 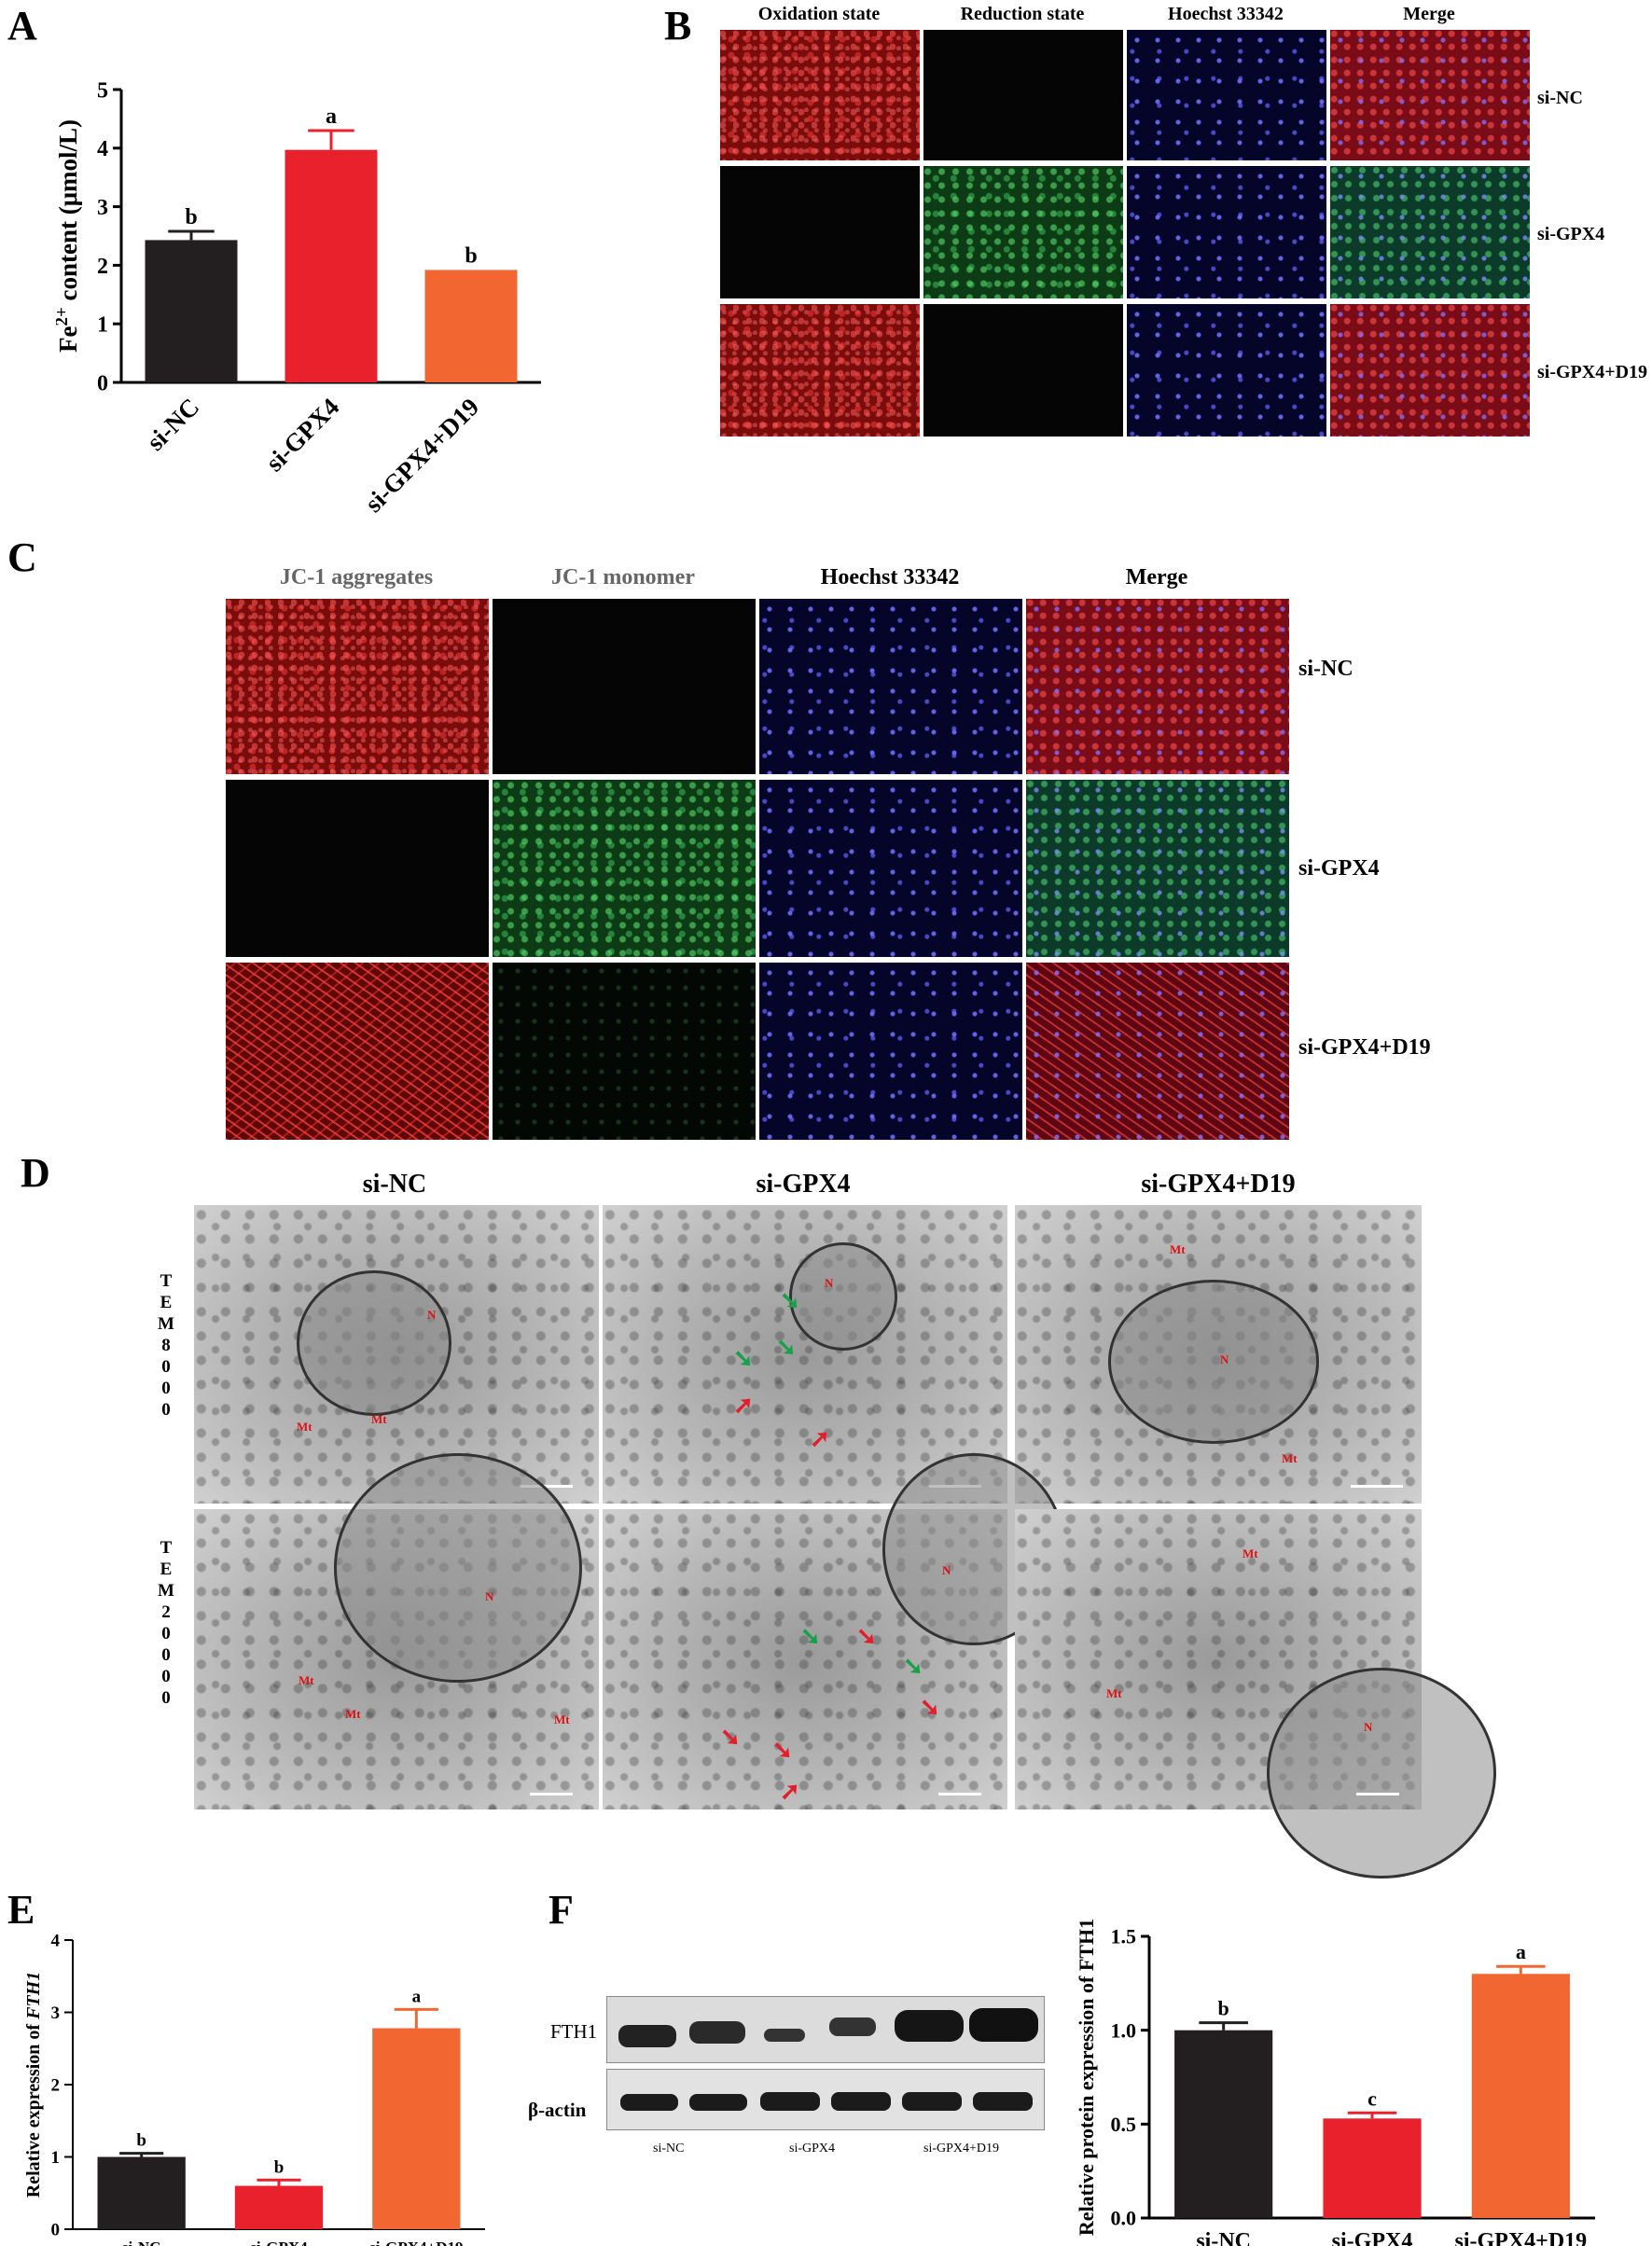 I want to click on c-gpx4-merge-image, so click(x=1157, y=868).